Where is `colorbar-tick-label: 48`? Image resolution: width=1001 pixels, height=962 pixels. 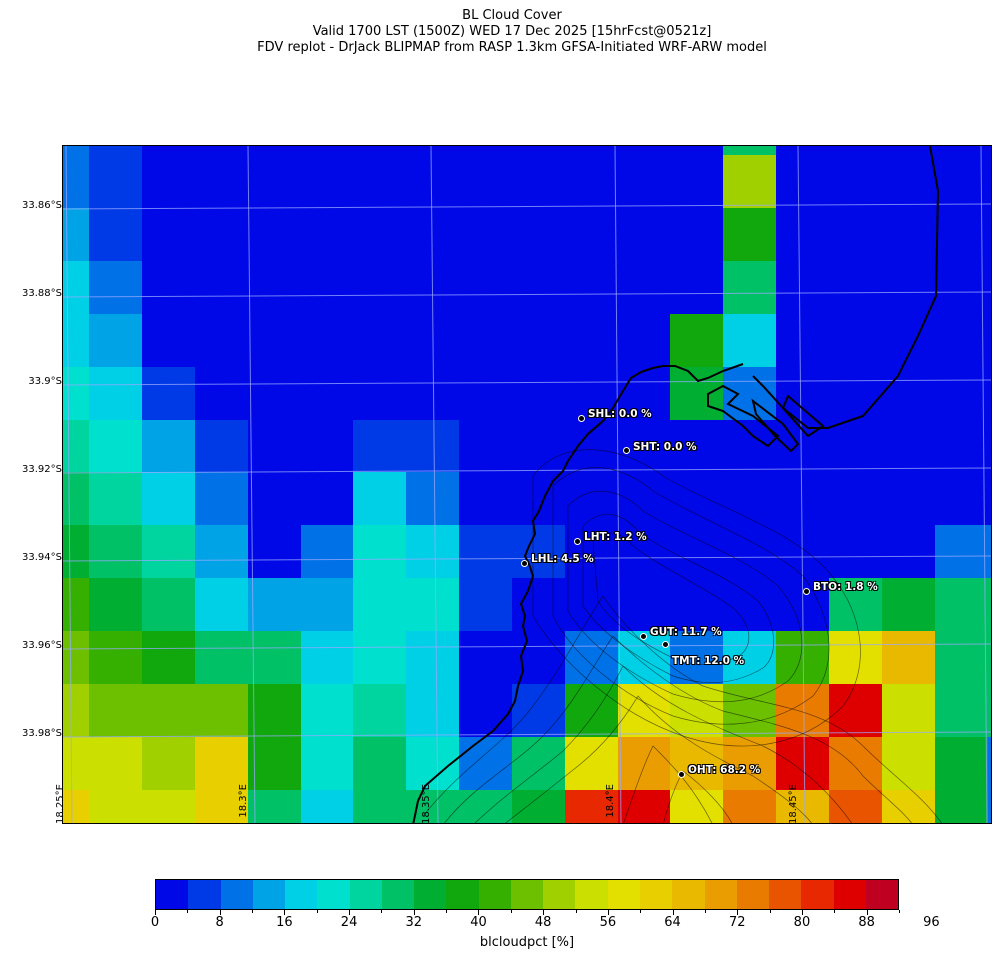 colorbar-tick-label: 48 is located at coordinates (543, 922).